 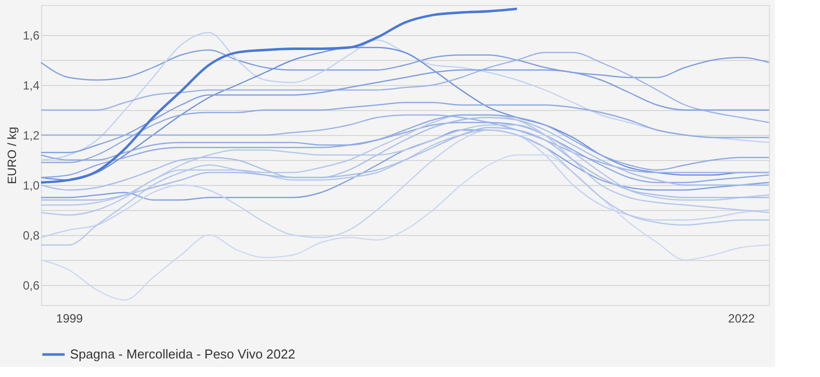 I want to click on y-tick-label: 1,6, so click(x=31, y=35).